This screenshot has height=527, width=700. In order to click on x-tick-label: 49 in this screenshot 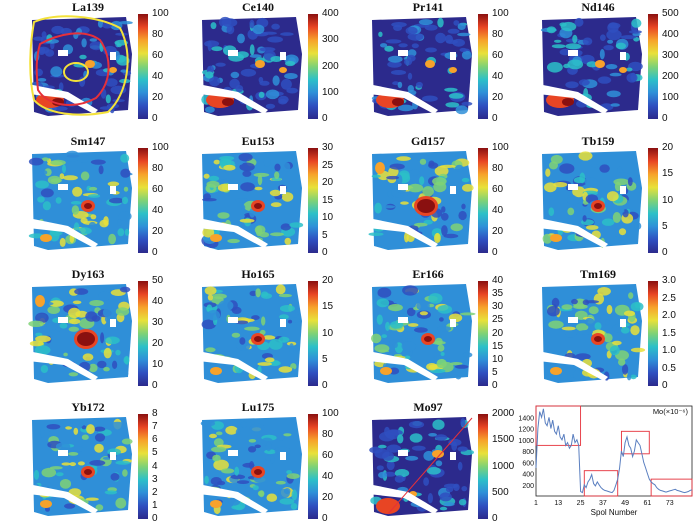, I will do `click(625, 503)`.